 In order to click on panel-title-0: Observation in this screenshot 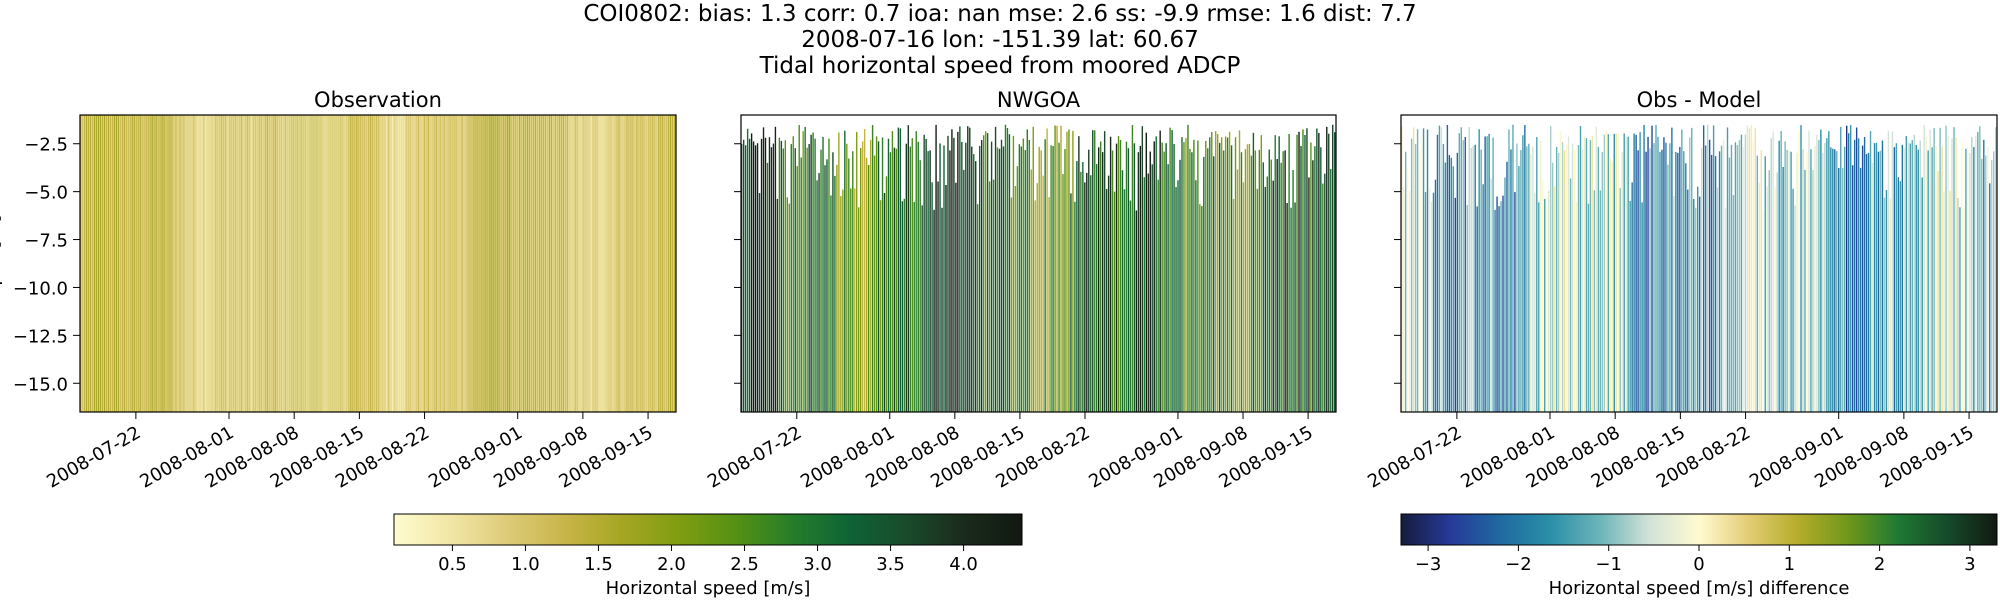, I will do `click(378, 100)`.